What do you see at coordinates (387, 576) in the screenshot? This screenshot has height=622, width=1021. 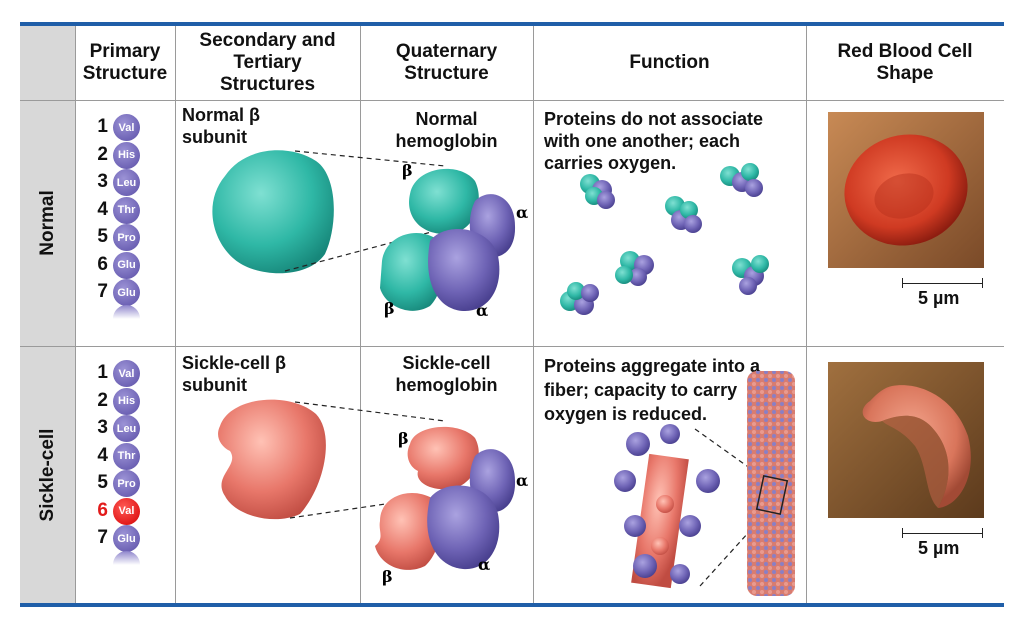 I see `sickle-beta-bottom: β` at bounding box center [387, 576].